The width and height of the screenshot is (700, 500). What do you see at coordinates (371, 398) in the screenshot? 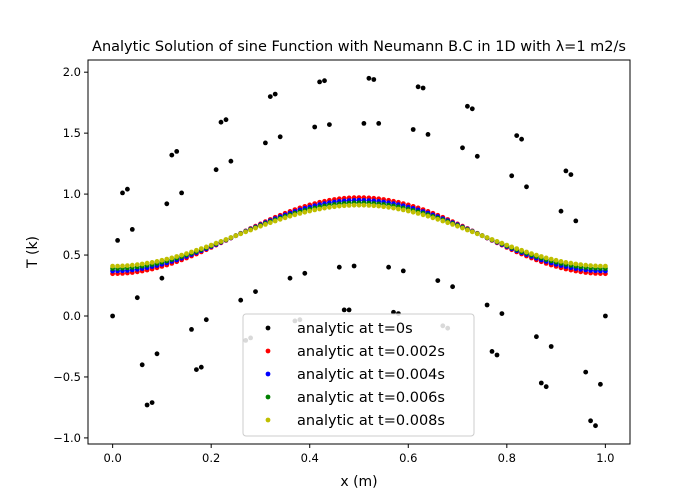
I see `legend-label: analytic at t=0.006s` at bounding box center [371, 398].